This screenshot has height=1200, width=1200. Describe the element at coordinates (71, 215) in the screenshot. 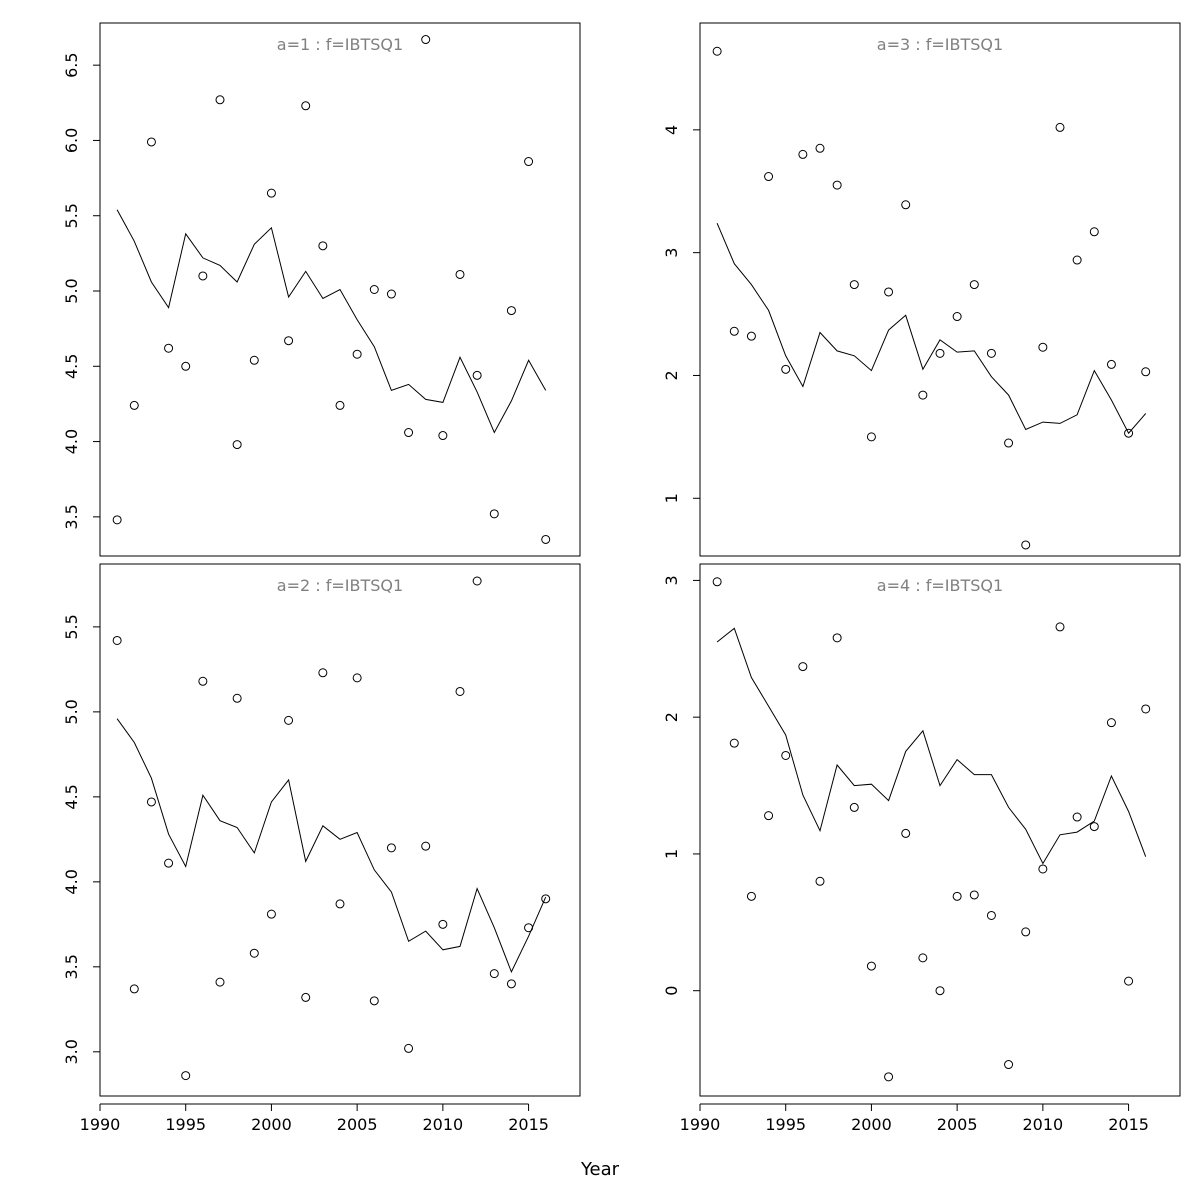

I see `age-1-ytick-label: 5.5` at that location.